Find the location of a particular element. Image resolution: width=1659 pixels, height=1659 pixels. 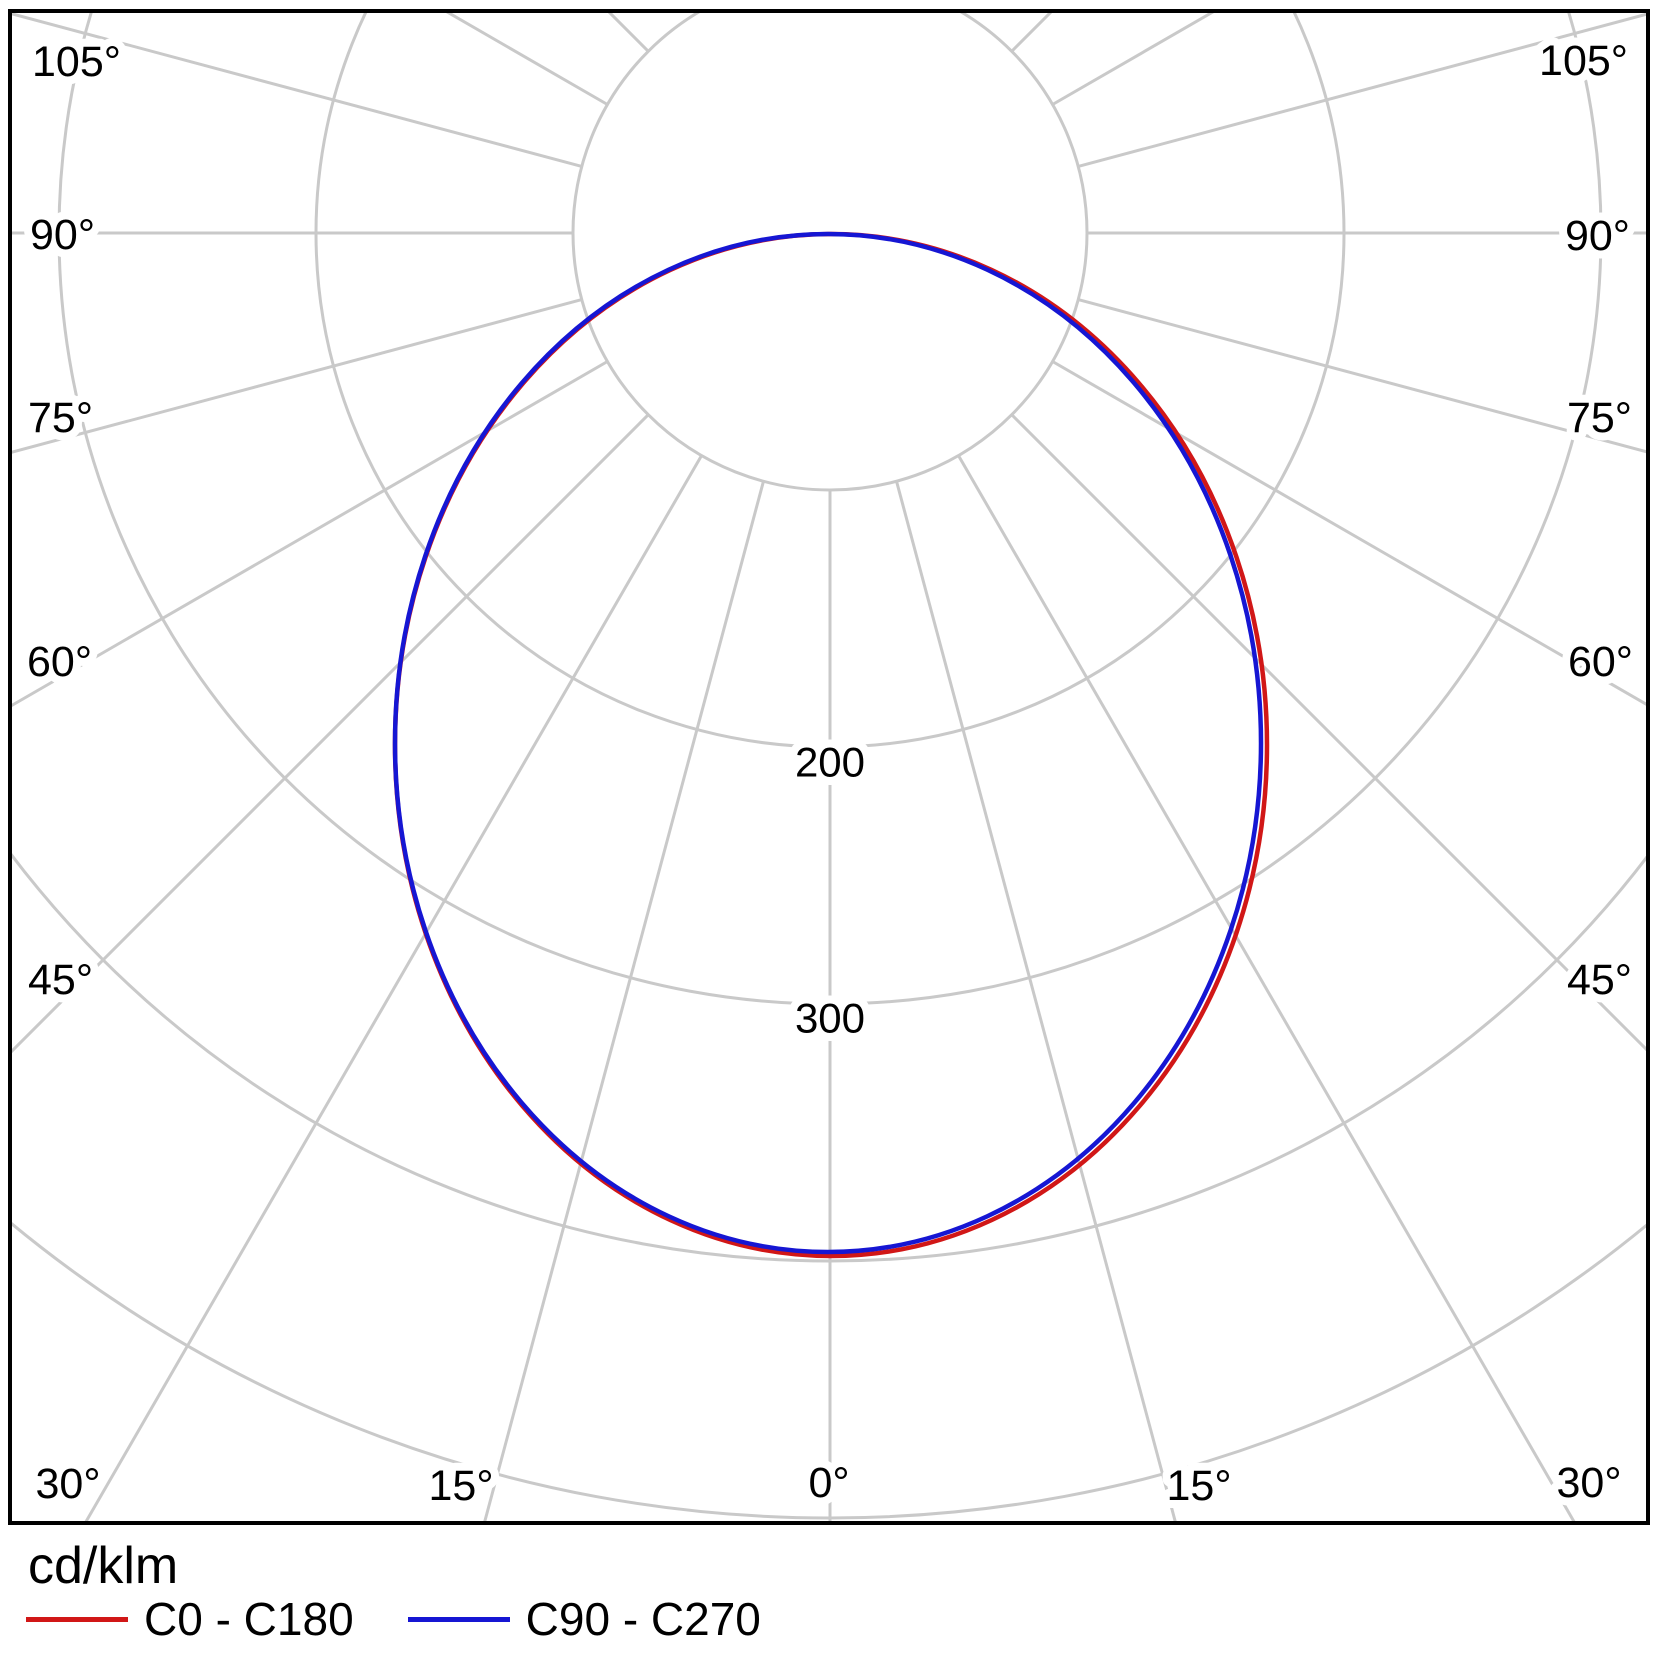

grid-spoke-105deg is located at coordinates (1362, 90).